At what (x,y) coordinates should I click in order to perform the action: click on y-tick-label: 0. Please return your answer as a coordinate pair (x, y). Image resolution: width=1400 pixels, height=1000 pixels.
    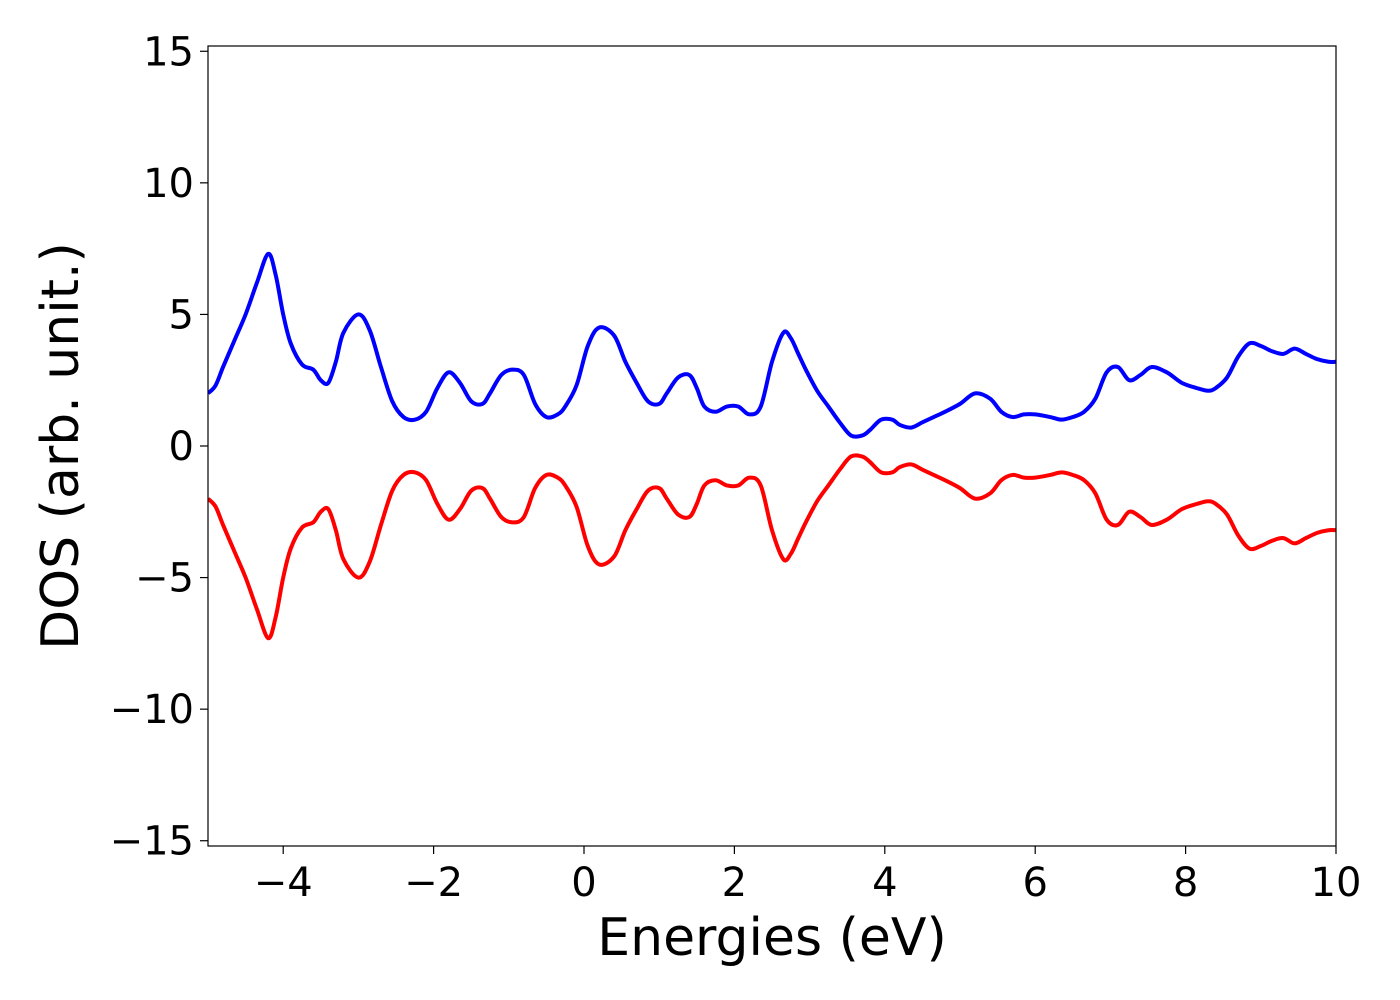
    Looking at the image, I should click on (181, 447).